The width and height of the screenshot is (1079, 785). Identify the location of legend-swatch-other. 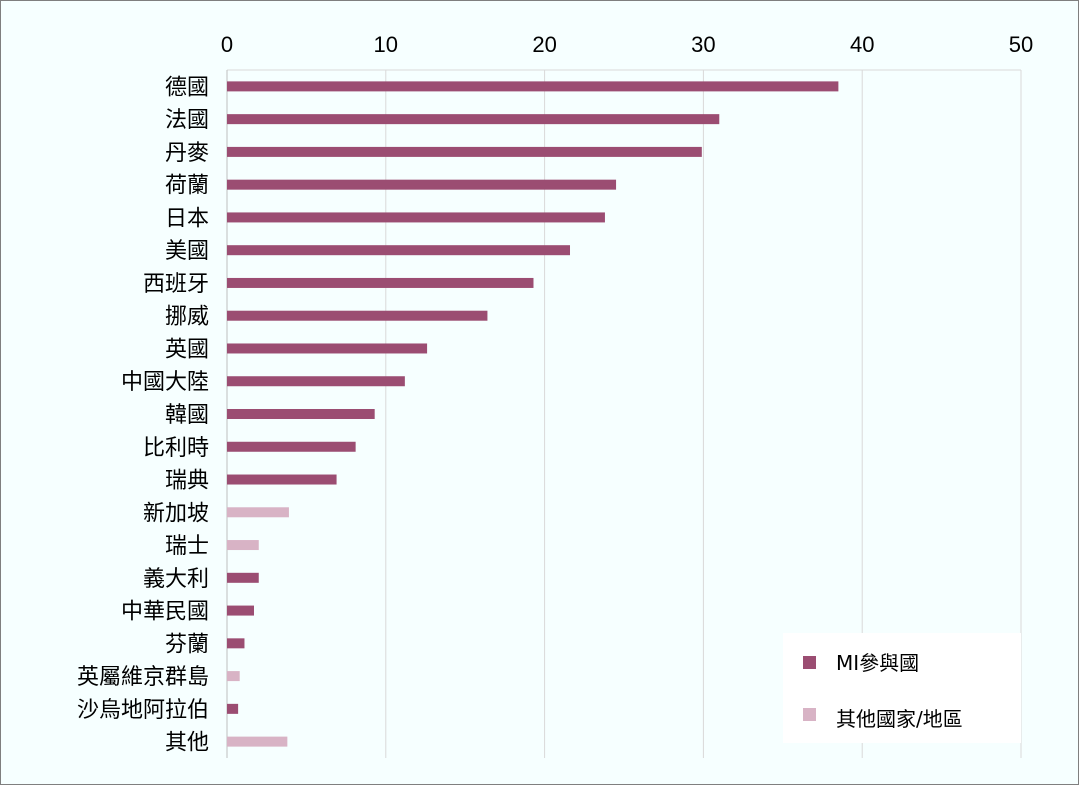
(809, 714).